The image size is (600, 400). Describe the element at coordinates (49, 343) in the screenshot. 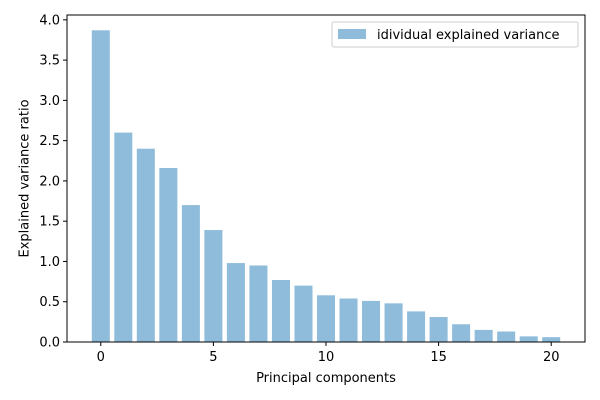

I see `y-tick-label: 0.0` at that location.